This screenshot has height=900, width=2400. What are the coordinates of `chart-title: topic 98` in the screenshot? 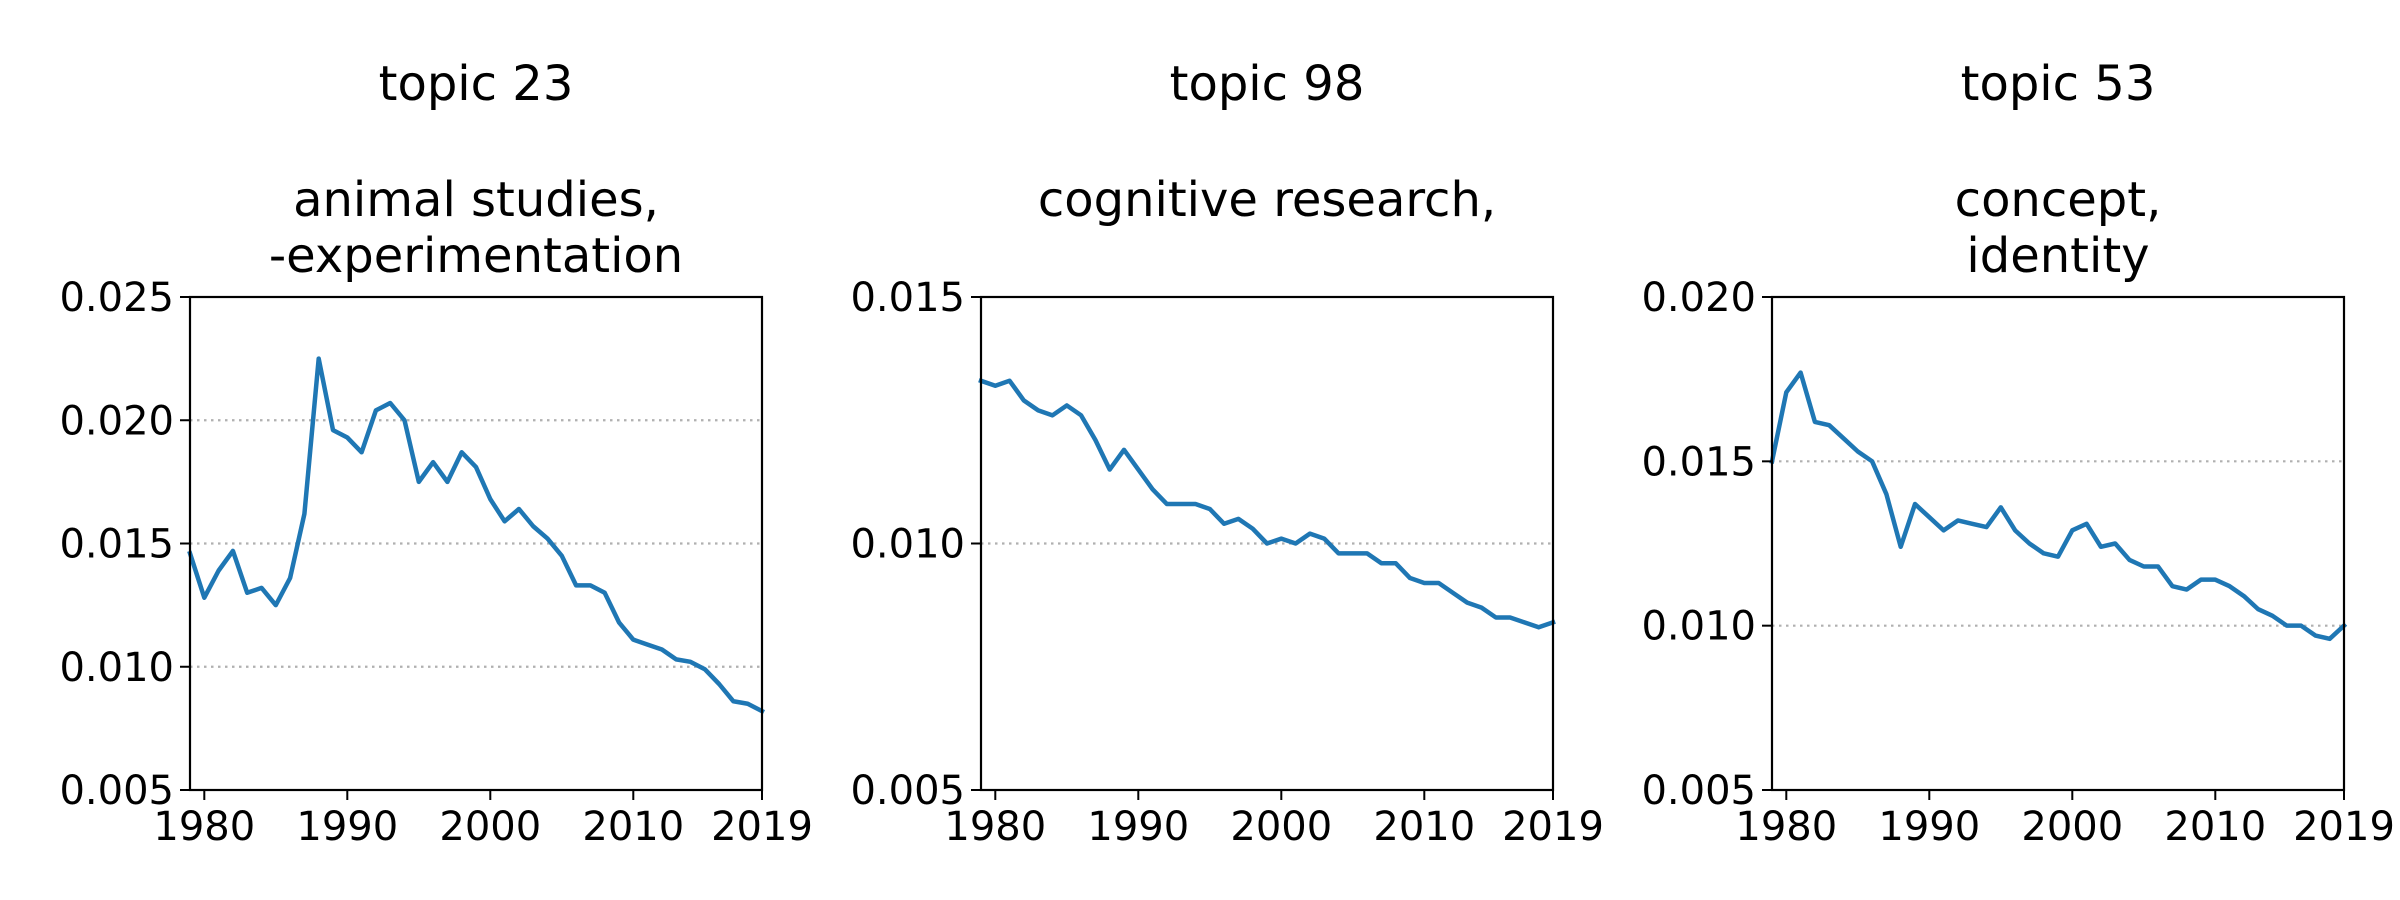 It's located at (1267, 84).